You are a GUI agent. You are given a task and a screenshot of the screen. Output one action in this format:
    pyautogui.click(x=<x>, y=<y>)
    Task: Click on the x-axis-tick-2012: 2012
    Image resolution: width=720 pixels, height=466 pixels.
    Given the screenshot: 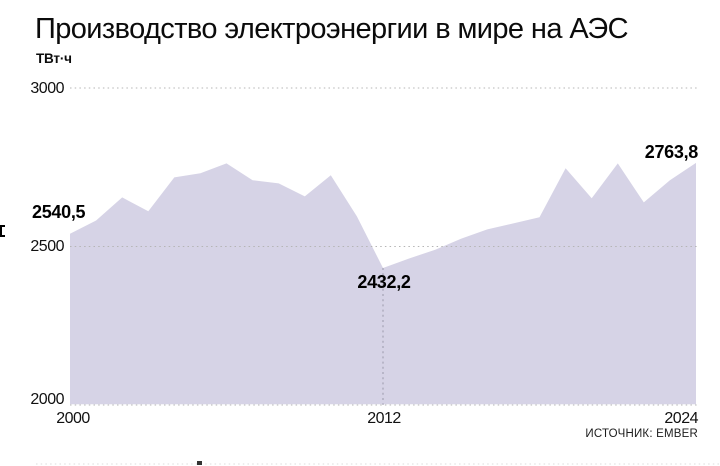 What is the action you would take?
    pyautogui.click(x=384, y=418)
    